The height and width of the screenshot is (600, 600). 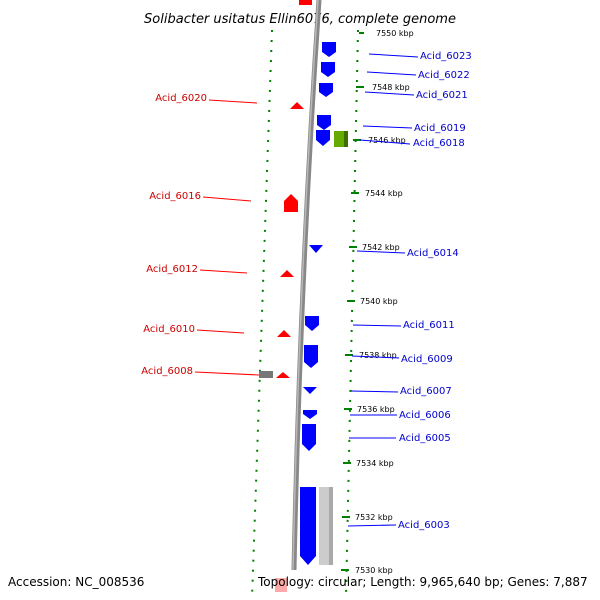 I want to click on kbp-label: 7534 kbp, so click(x=375, y=463).